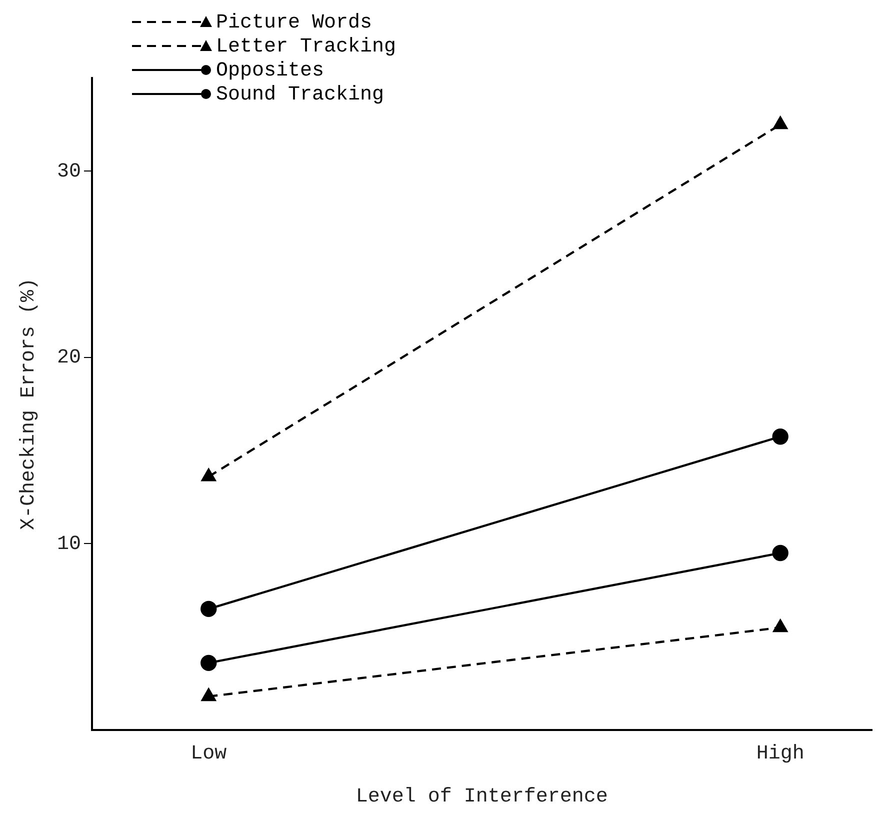  Describe the element at coordinates (69, 172) in the screenshot. I see `y-tick-label: 30` at that location.